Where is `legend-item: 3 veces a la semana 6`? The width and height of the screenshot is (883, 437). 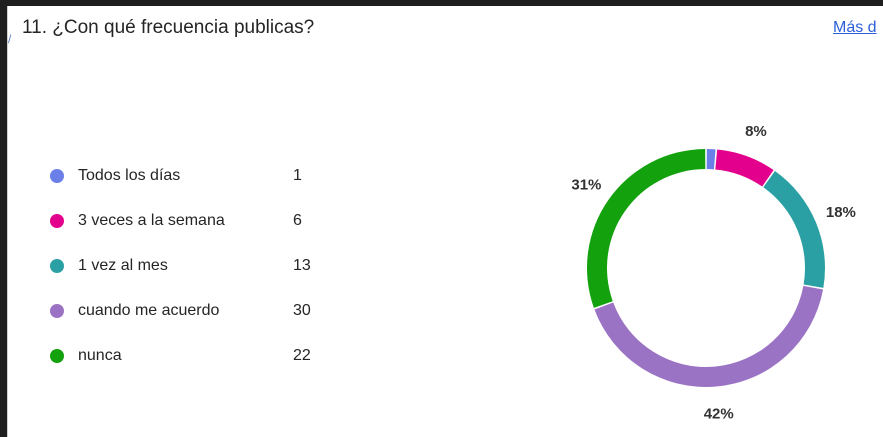
legend-item: 3 veces a la semana 6 is located at coordinates (200, 233).